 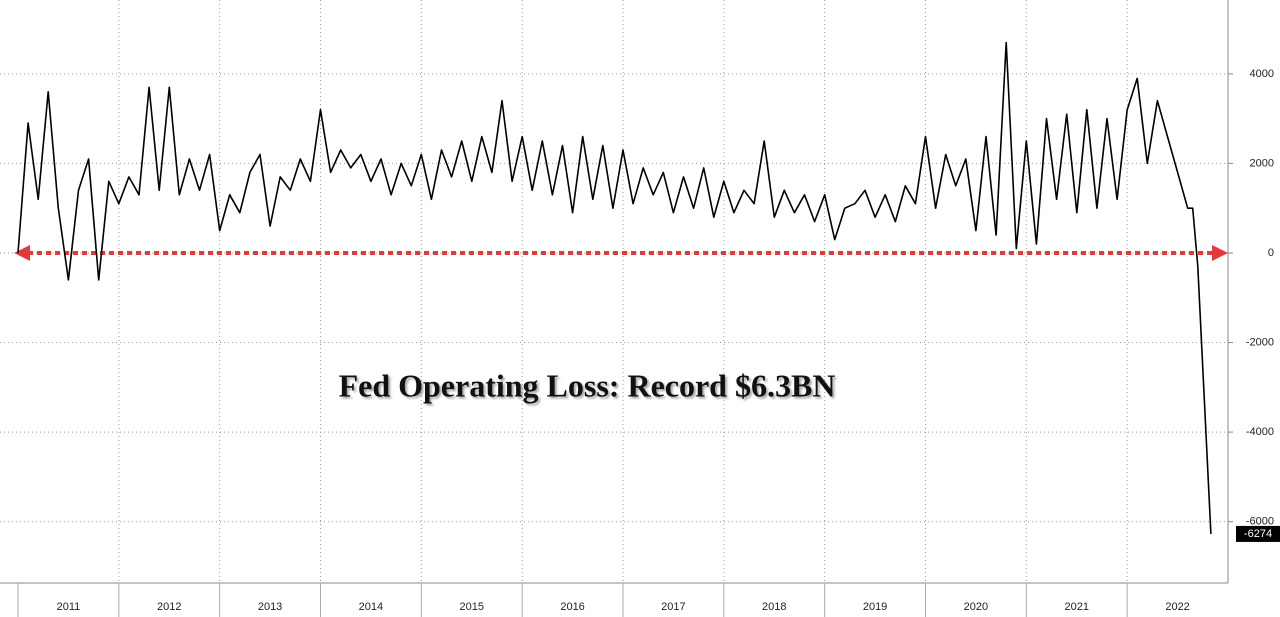 What do you see at coordinates (875, 607) in the screenshot?
I see `x-tick-label: 2019` at bounding box center [875, 607].